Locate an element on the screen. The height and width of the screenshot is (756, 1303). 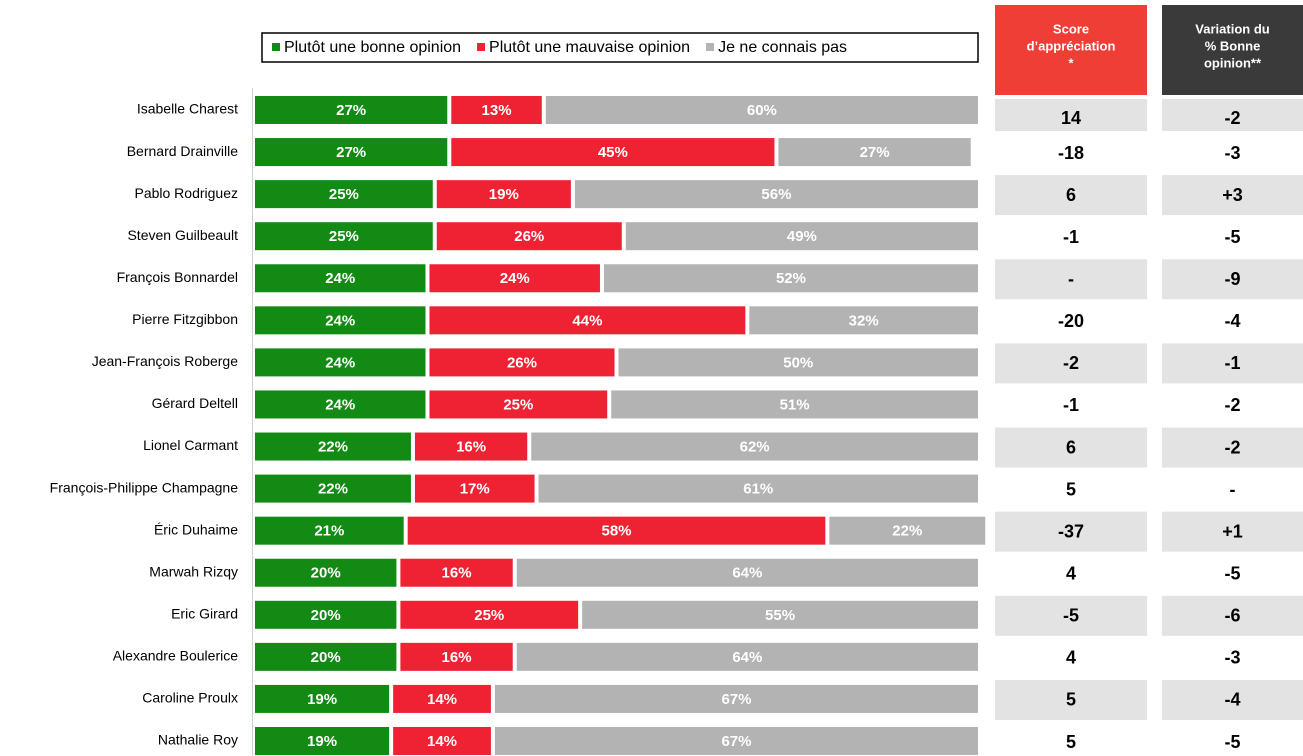
data-label: 45% is located at coordinates (613, 152).